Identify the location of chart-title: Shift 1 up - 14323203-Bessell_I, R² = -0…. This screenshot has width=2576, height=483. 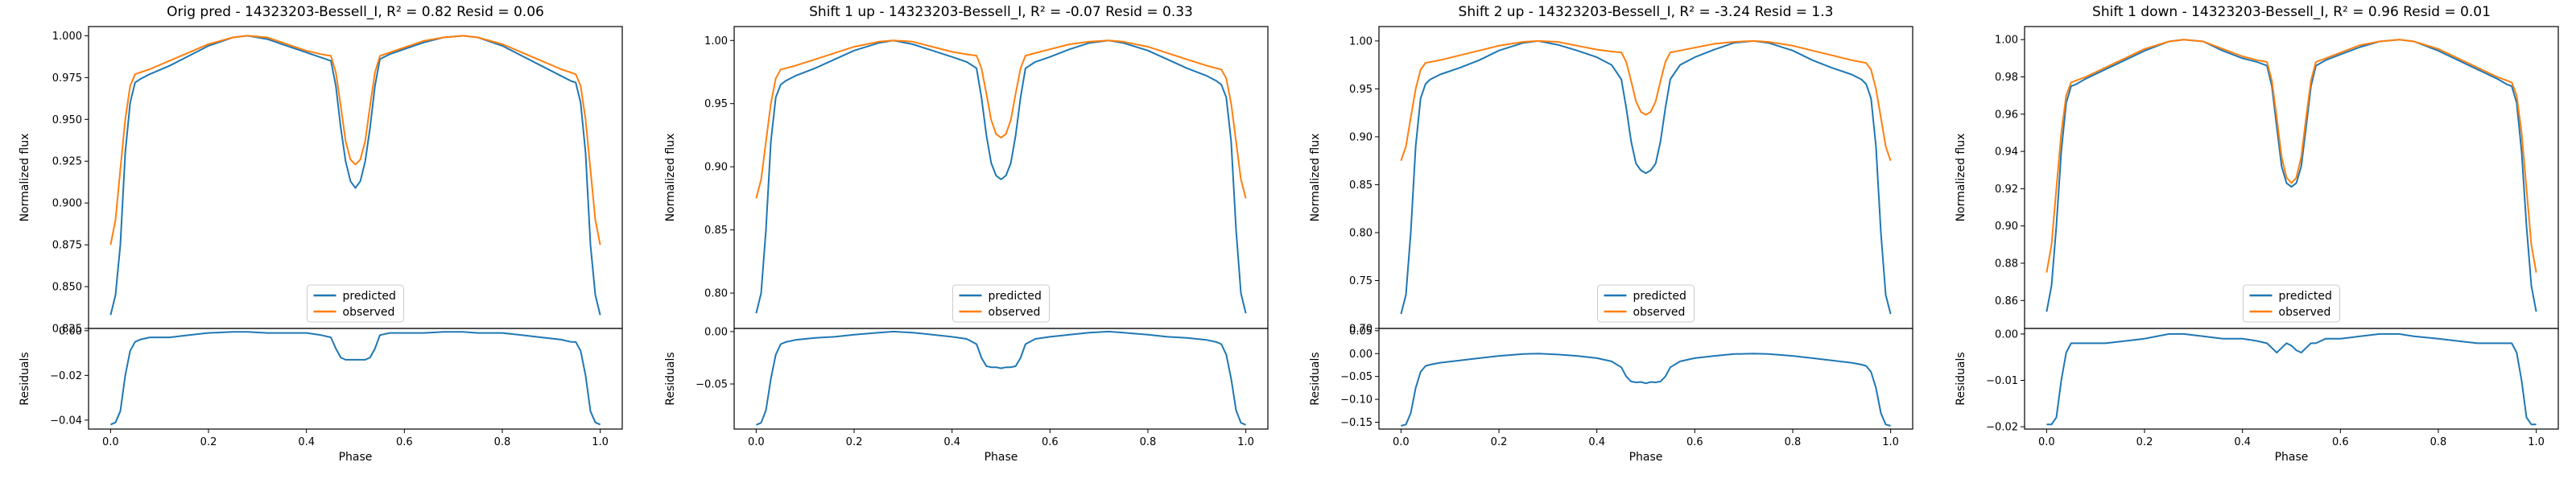
(1001, 12).